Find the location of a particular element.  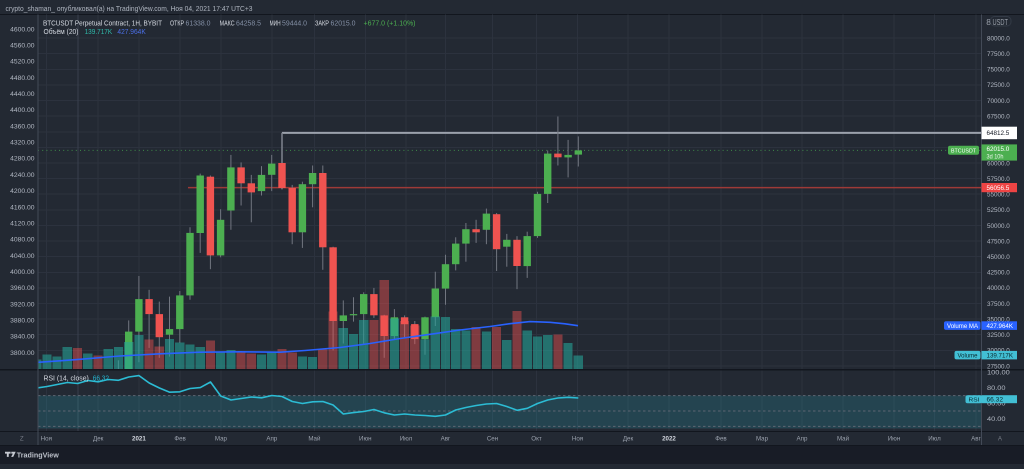

svg-text: 4080.00 is located at coordinates (22, 240).